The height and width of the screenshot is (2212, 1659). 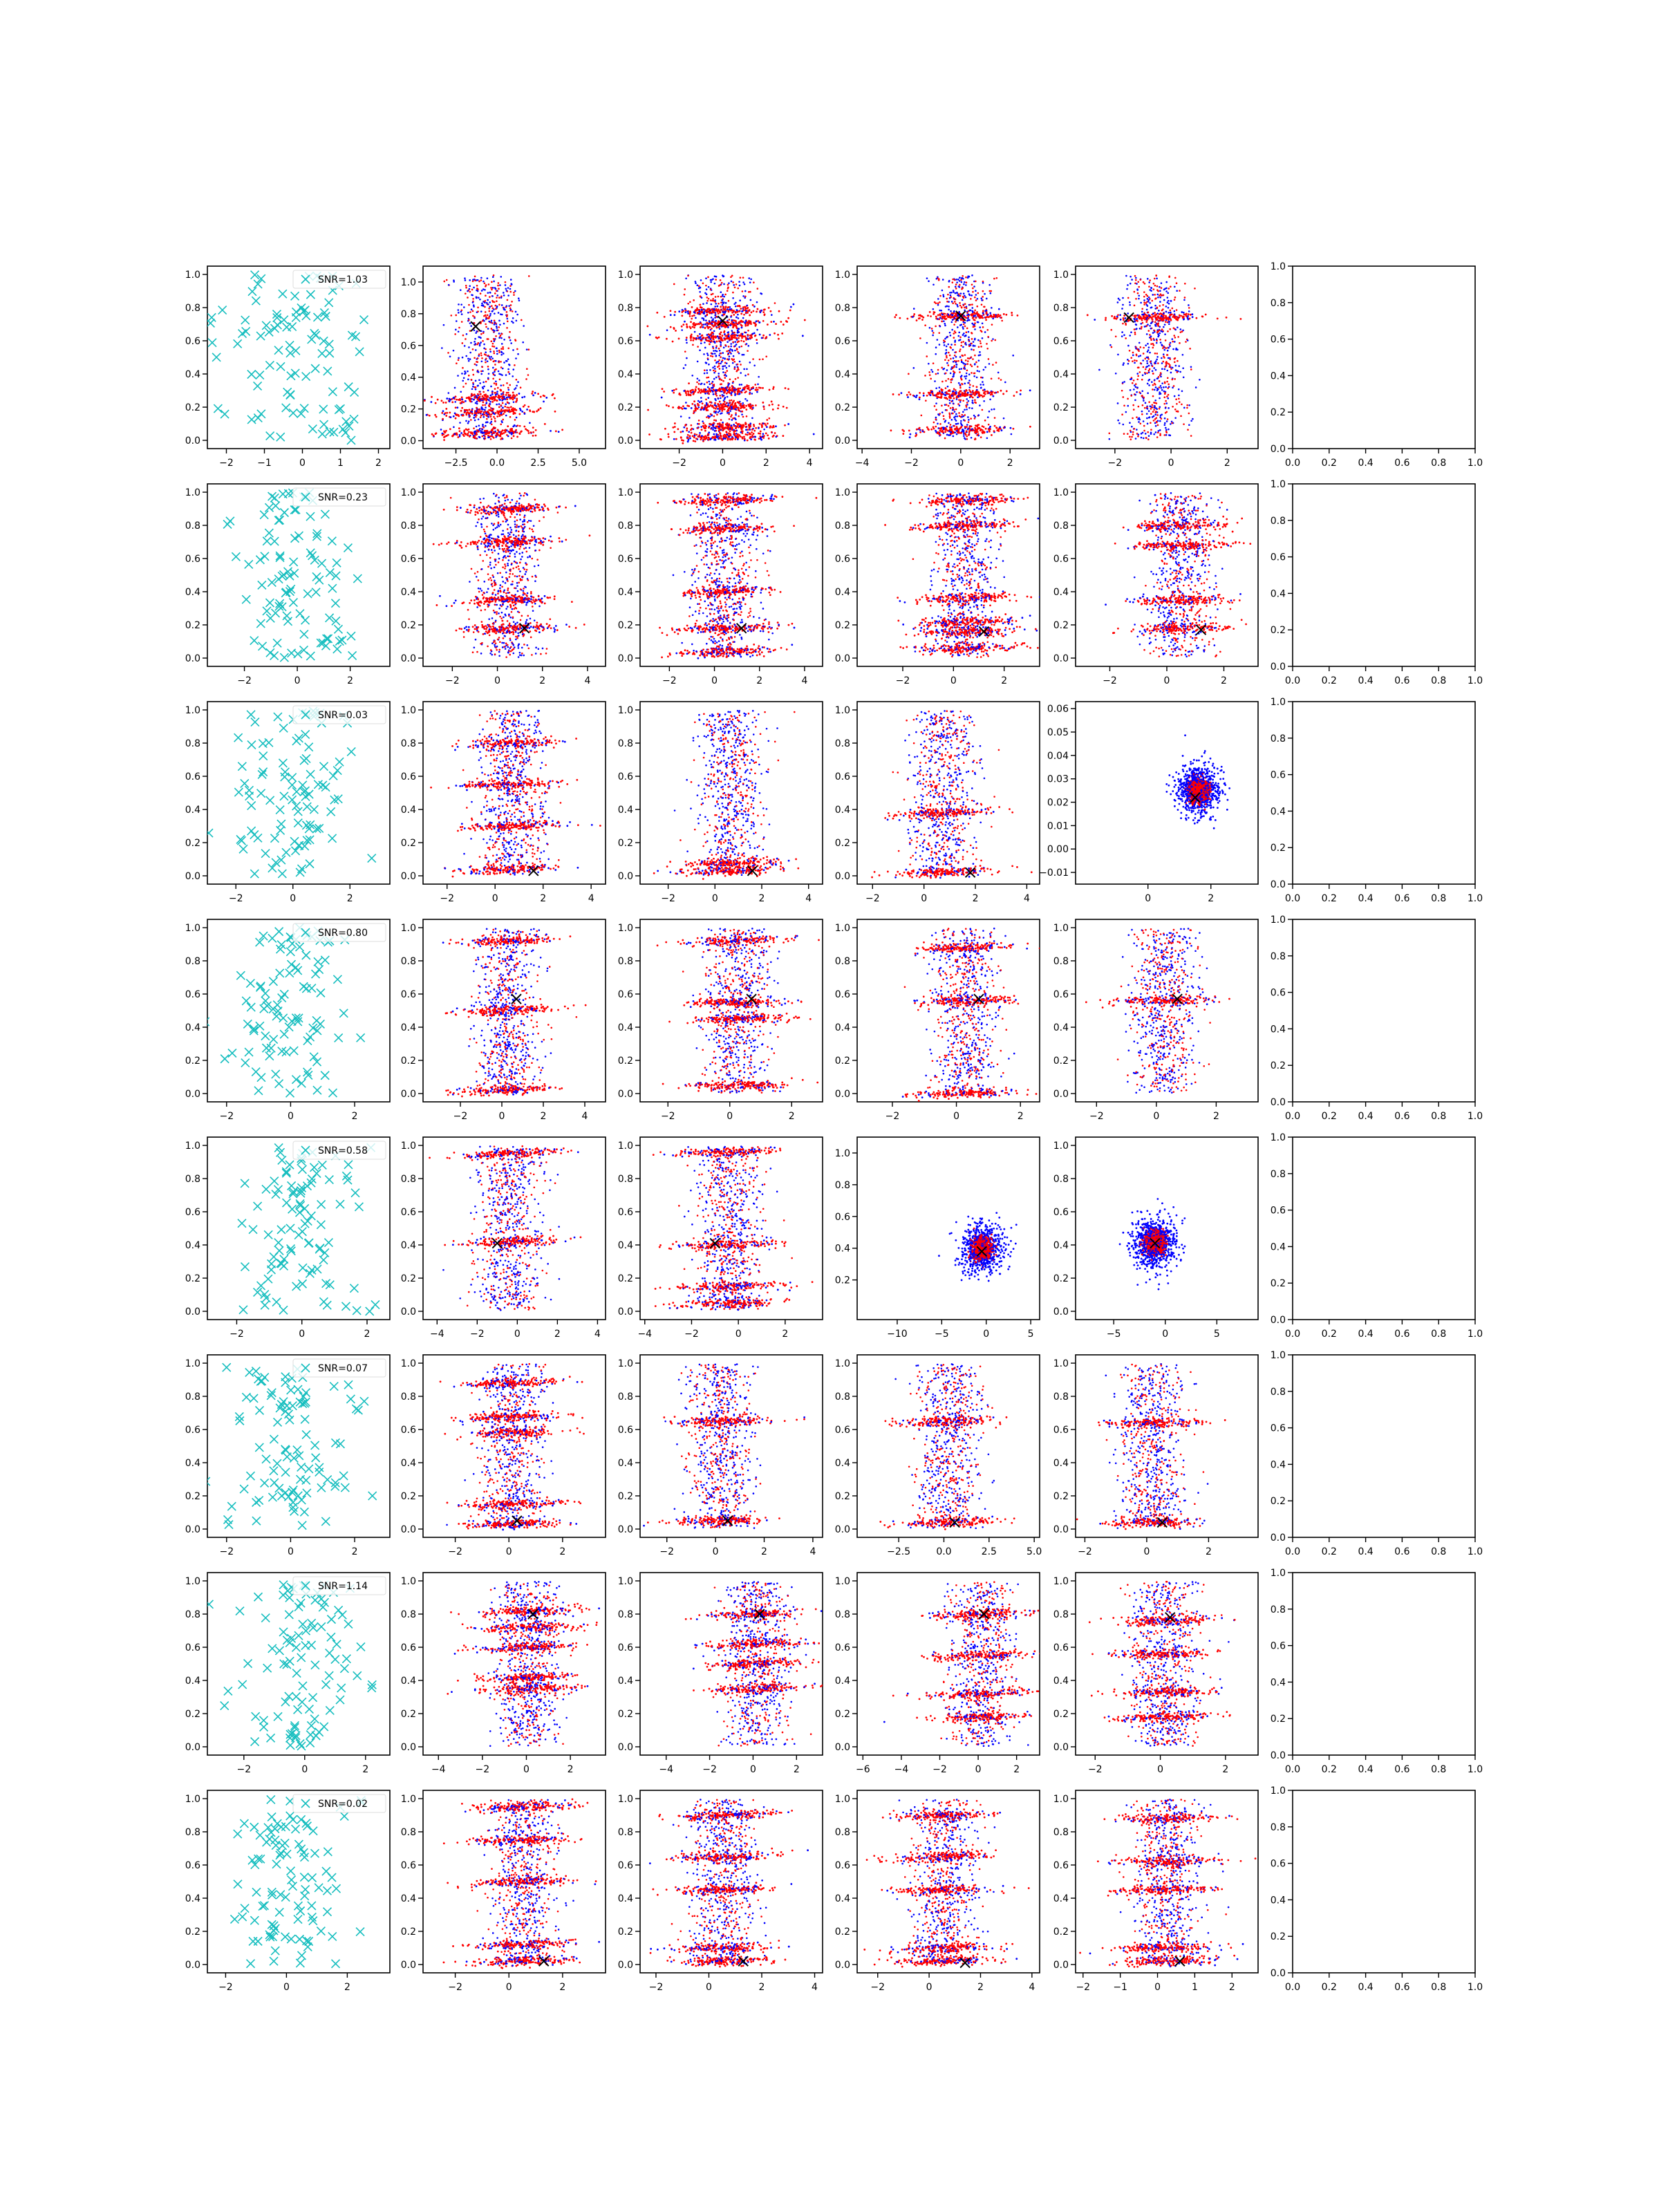 I want to click on x-tick-label: 0, so click(x=1171, y=463).